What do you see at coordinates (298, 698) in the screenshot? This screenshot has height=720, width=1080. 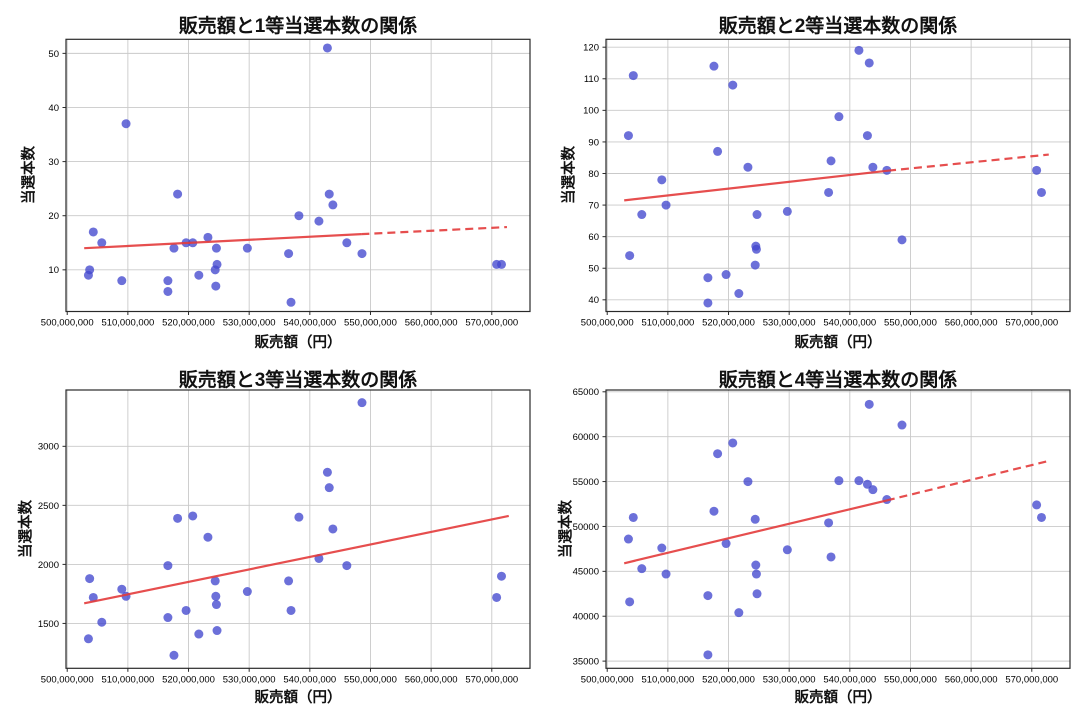 I see `x-axis-label: 販売額（円）` at bounding box center [298, 698].